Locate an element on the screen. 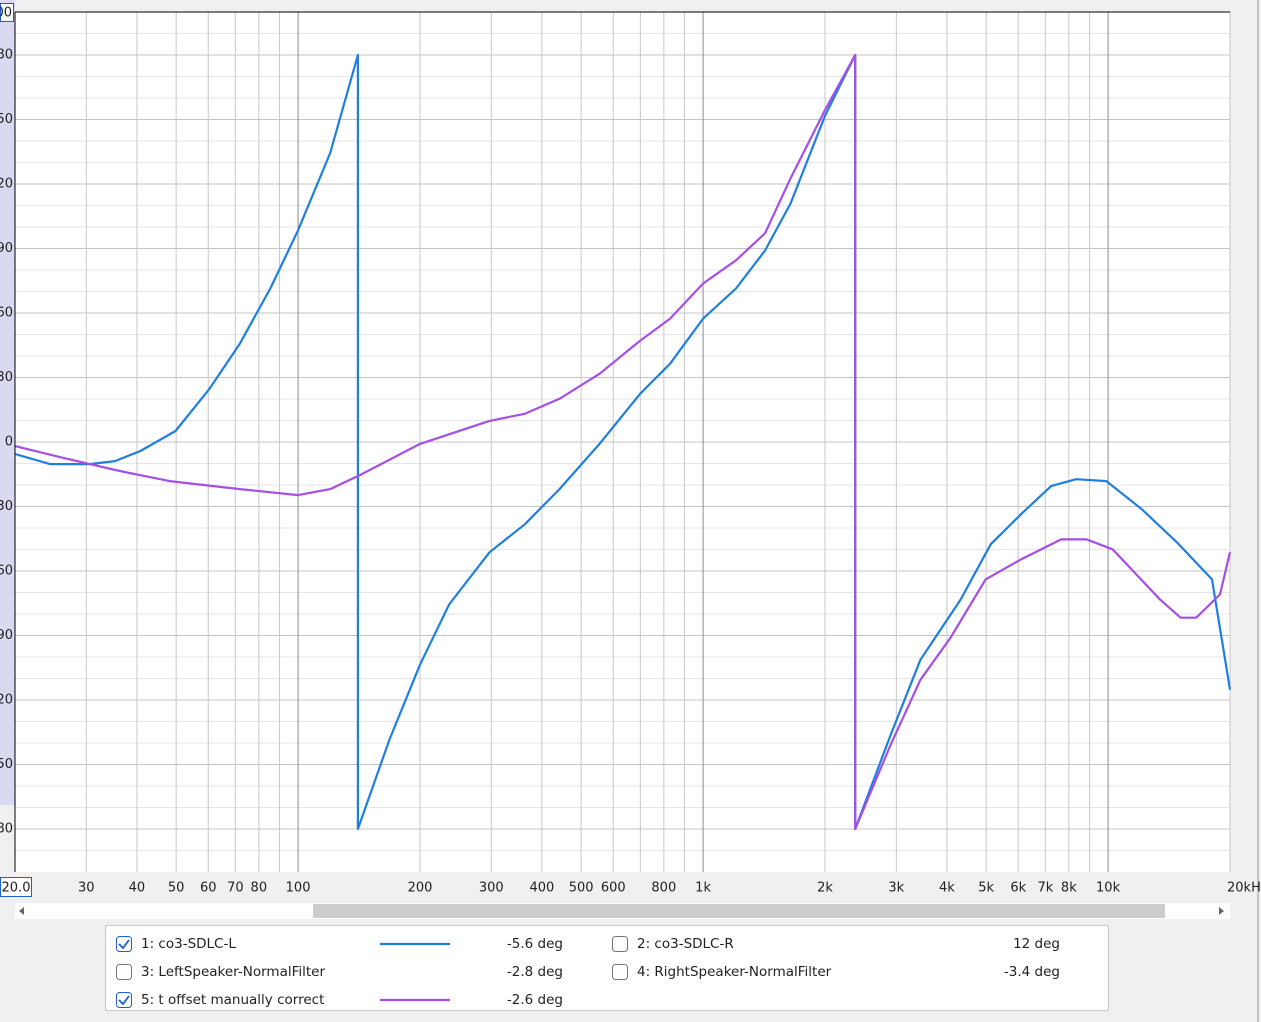 This screenshot has height=1022, width=1261. scrollbar-thumb is located at coordinates (739, 911).